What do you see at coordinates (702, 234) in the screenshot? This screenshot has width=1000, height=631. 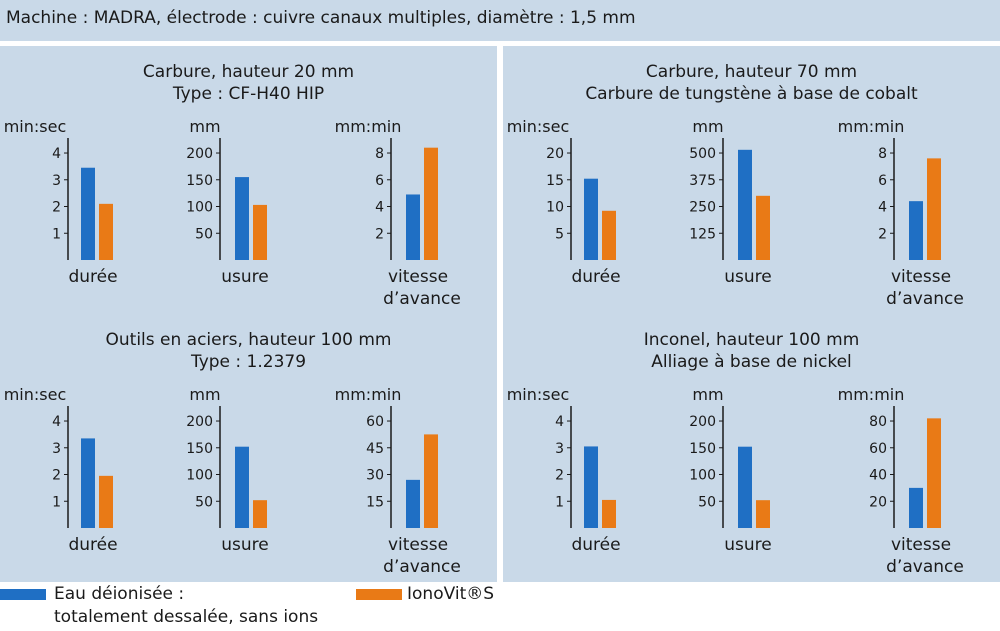 I see `y-tick-label: 125` at bounding box center [702, 234].